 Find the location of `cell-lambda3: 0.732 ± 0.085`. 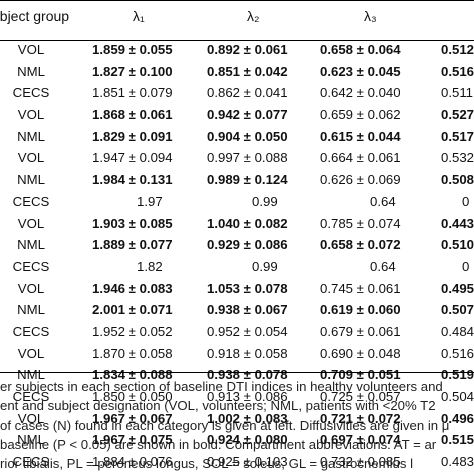

cell-lambda3: 0.732 ± 0.085 is located at coordinates (360, 462).